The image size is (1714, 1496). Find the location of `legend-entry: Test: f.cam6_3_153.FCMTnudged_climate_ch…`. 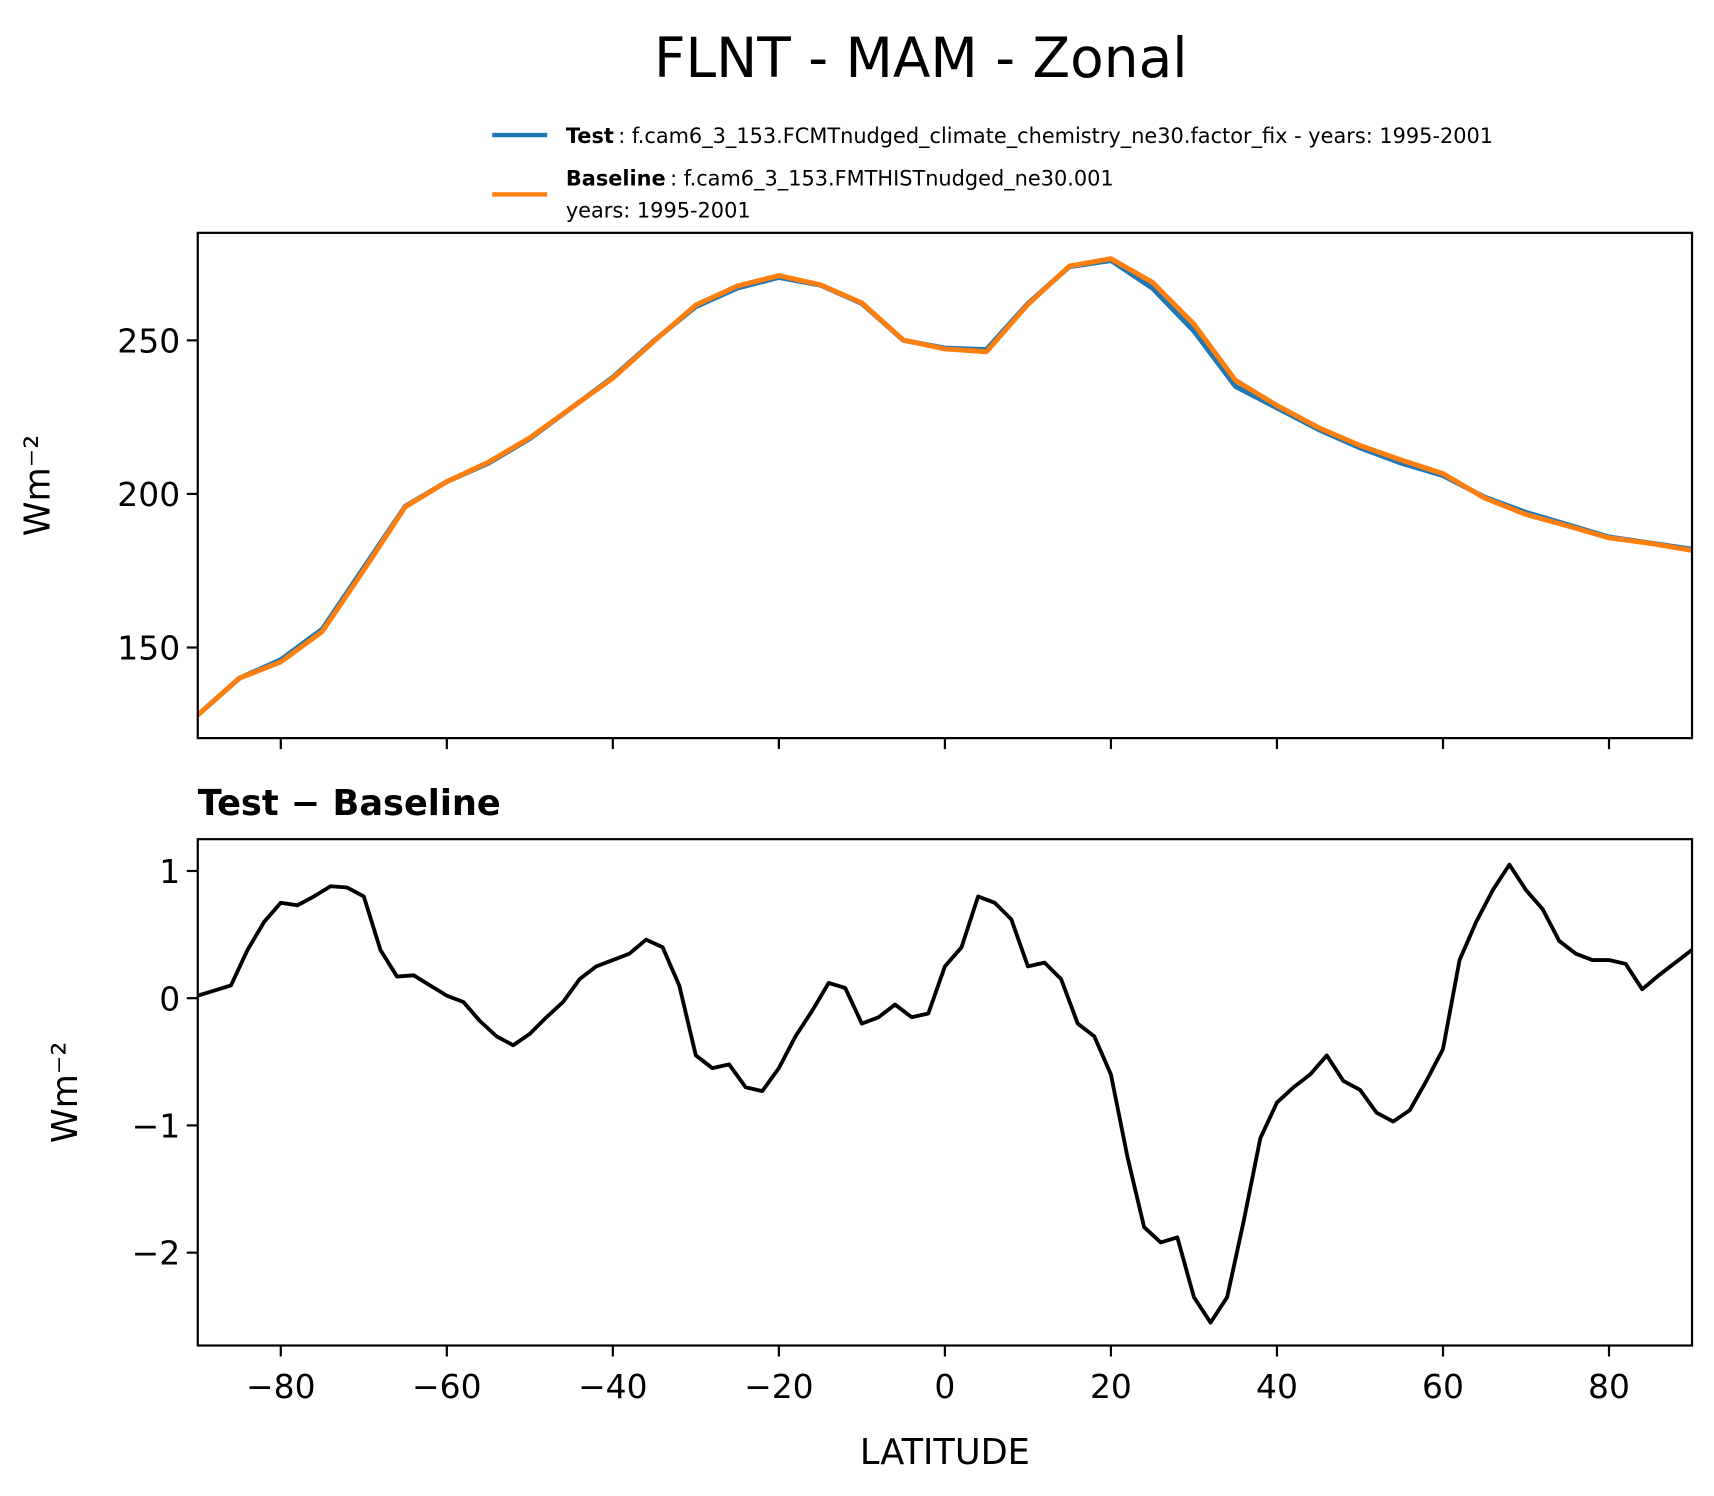

legend-entry: Test: f.cam6_3_153.FCMTnudged_climate_ch… is located at coordinates (1029, 136).